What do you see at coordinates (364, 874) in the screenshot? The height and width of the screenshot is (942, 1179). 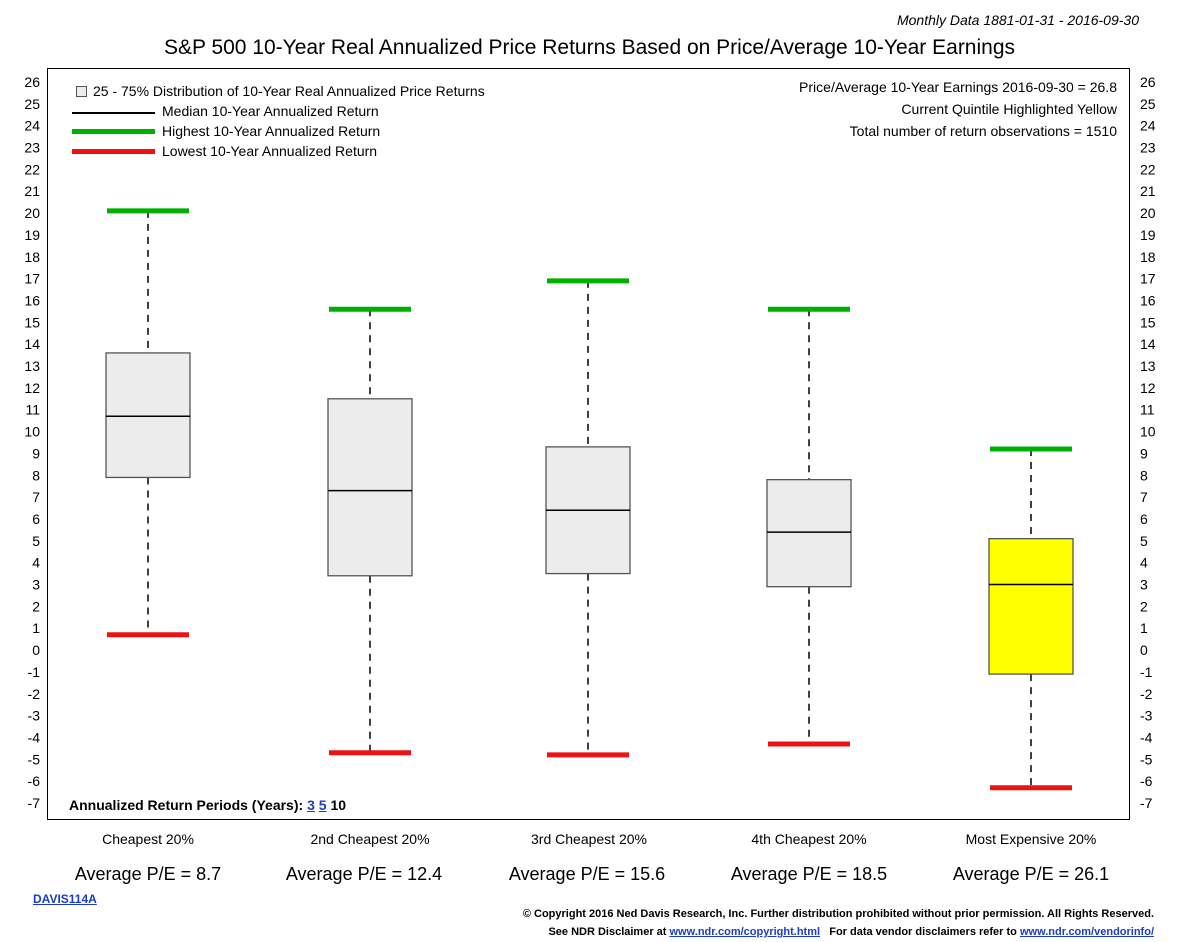 I see `average-pe-label: Average P/E = 12.4` at bounding box center [364, 874].